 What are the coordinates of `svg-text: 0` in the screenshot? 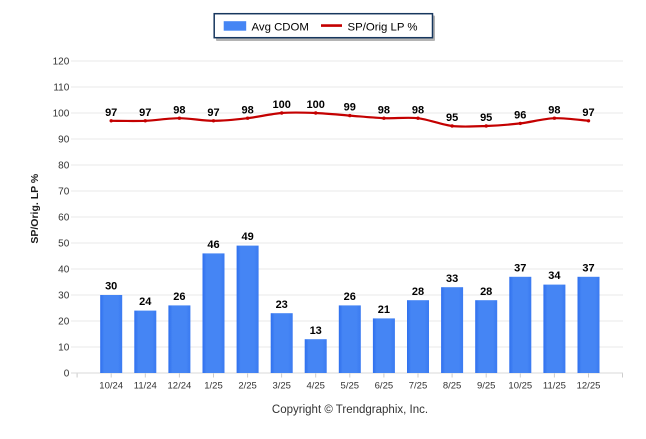 It's located at (67, 373).